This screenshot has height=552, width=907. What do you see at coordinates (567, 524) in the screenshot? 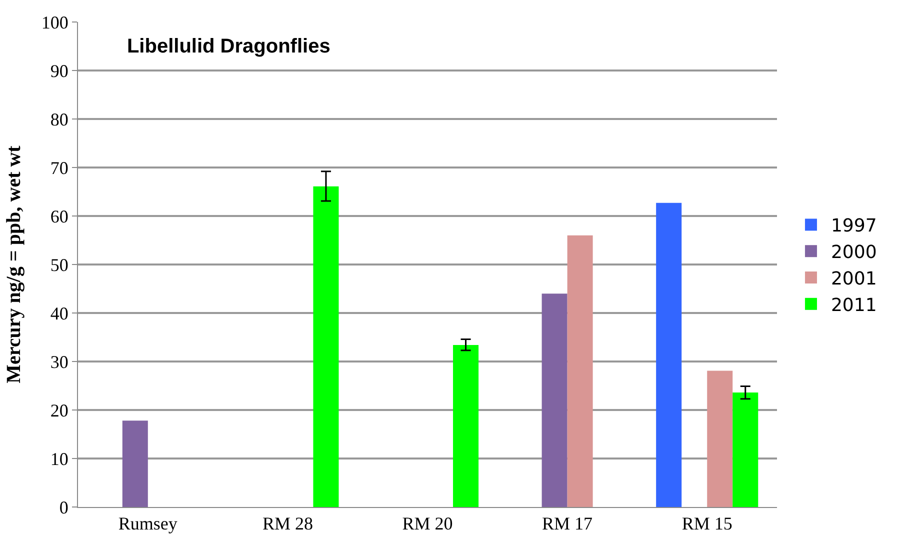
I see `x-tick-label: RM 17` at bounding box center [567, 524].